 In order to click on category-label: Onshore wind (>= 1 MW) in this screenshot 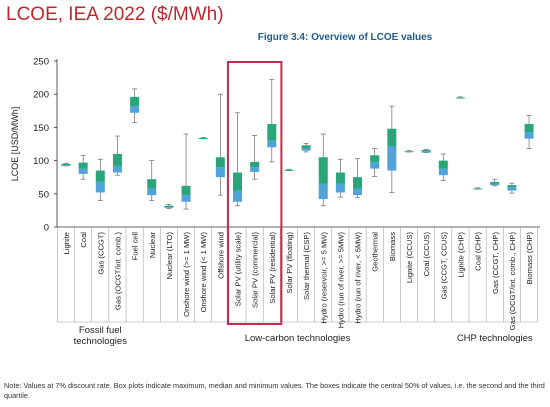, I will do `click(186, 274)`.